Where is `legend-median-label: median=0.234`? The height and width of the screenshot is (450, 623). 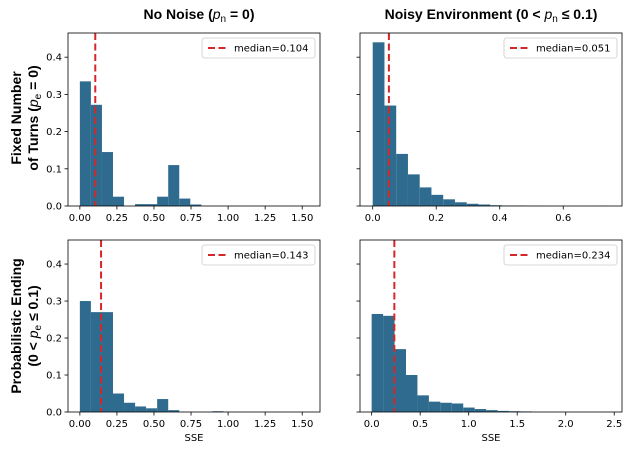 legend-median-label: median=0.234 is located at coordinates (573, 256).